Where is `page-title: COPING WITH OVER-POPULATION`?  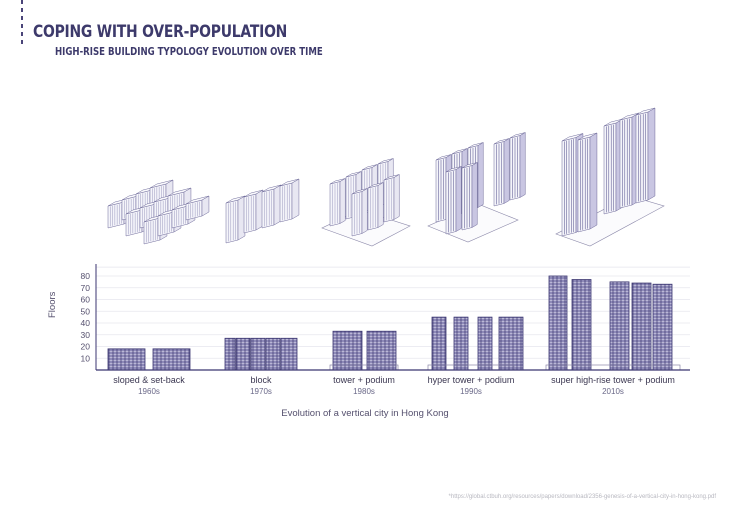 page-title: COPING WITH OVER-POPULATION is located at coordinates (160, 32).